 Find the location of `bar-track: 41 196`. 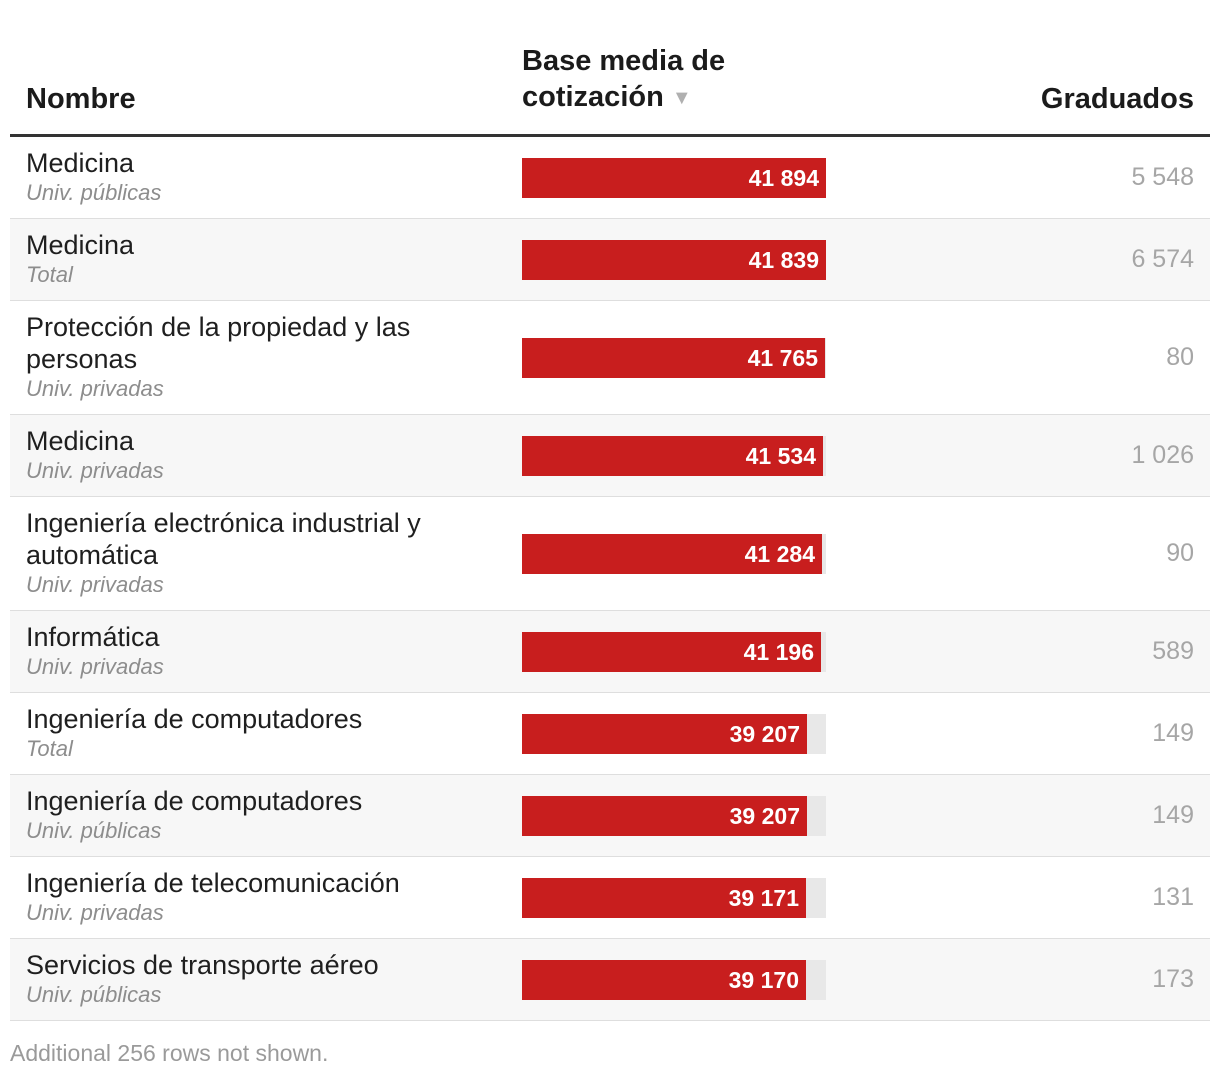

bar-track: 41 196 is located at coordinates (674, 652).